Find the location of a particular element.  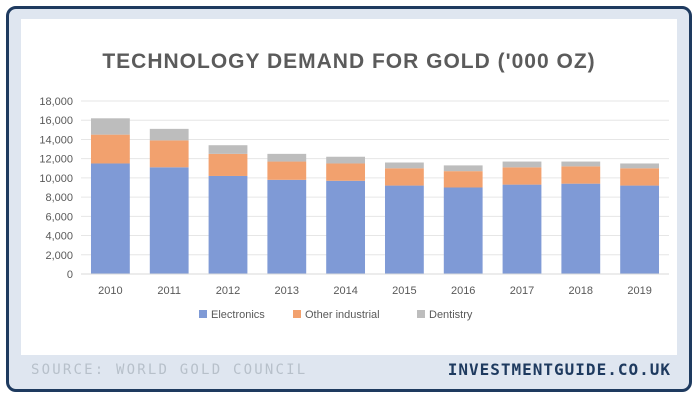

x-tick-label: 2015 is located at coordinates (404, 291).